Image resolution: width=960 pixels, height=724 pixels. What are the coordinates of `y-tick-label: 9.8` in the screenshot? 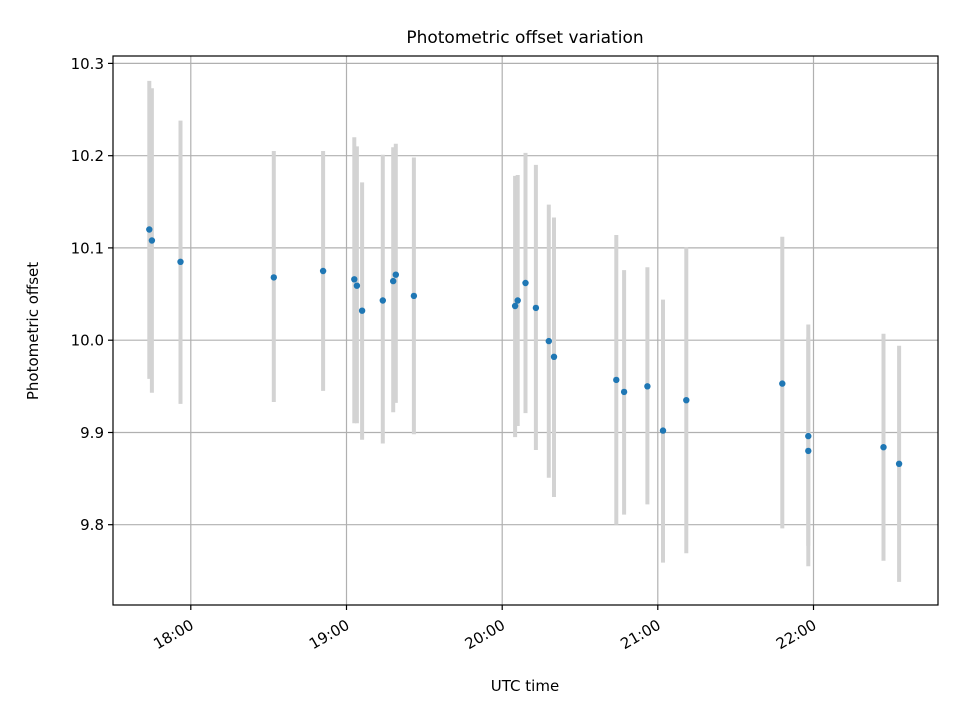 It's located at (92, 525).